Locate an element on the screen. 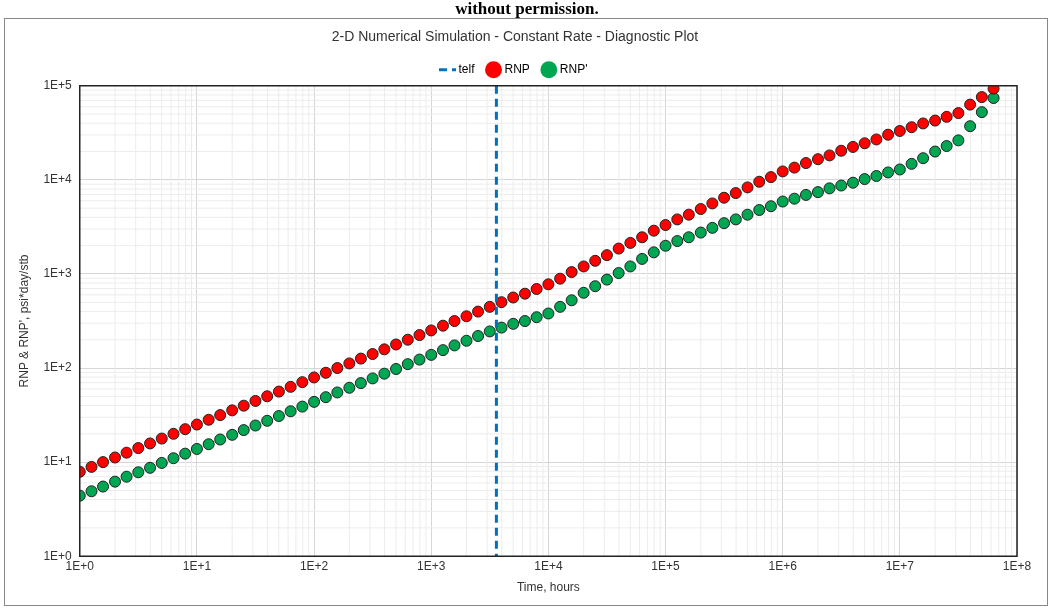 This screenshot has height=610, width=1054. x-tick-label: 1E+5 is located at coordinates (666, 565).